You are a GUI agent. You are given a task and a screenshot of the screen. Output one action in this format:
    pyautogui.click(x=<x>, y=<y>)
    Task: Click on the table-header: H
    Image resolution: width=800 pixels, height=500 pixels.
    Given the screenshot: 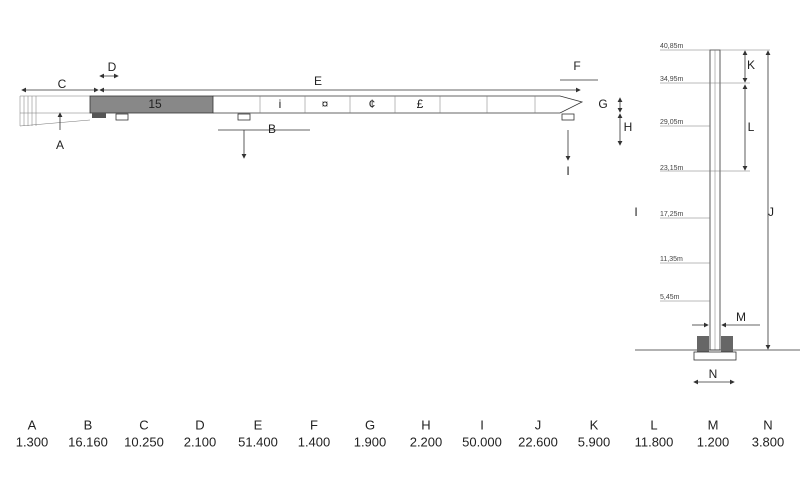 What is the action you would take?
    pyautogui.click(x=425, y=424)
    